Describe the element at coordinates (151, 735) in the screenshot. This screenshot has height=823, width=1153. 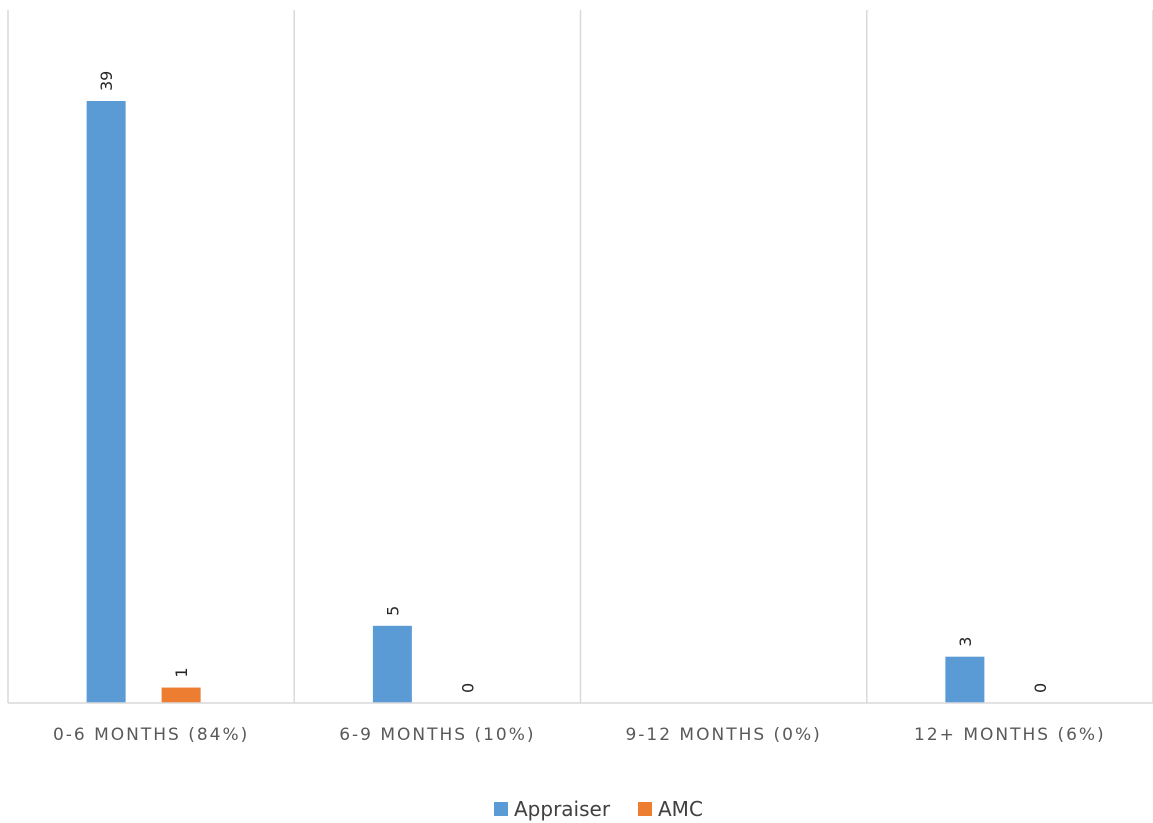
I see `x-tick-label: 0-6 MONTHS (84%)` at that location.